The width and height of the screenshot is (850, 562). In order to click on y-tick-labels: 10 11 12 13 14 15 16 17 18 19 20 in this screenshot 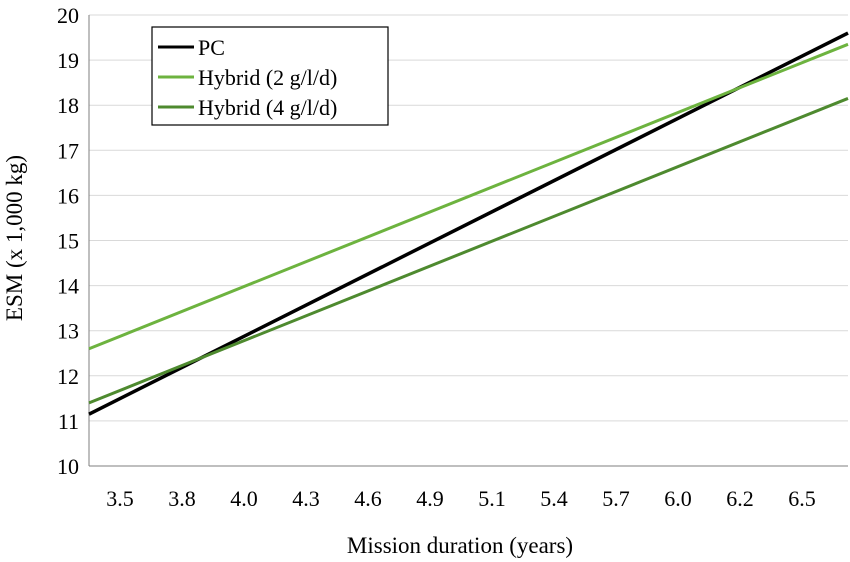, I will do `click(68, 241)`.